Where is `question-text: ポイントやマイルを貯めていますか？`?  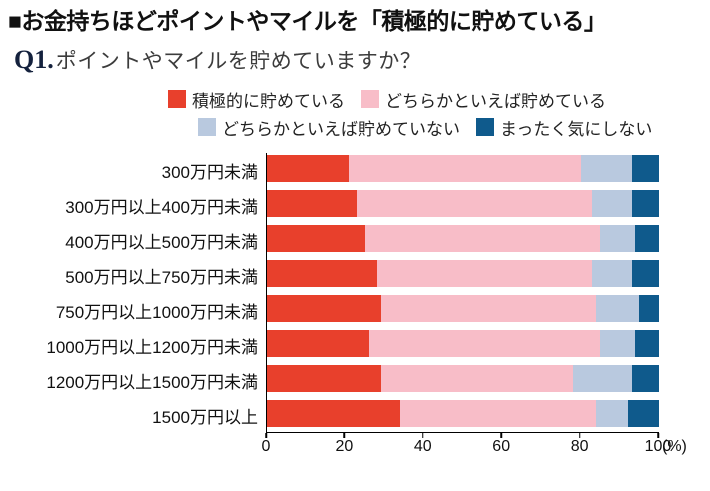 question-text: ポイントやマイルを貯めていますか？ is located at coordinates (238, 62).